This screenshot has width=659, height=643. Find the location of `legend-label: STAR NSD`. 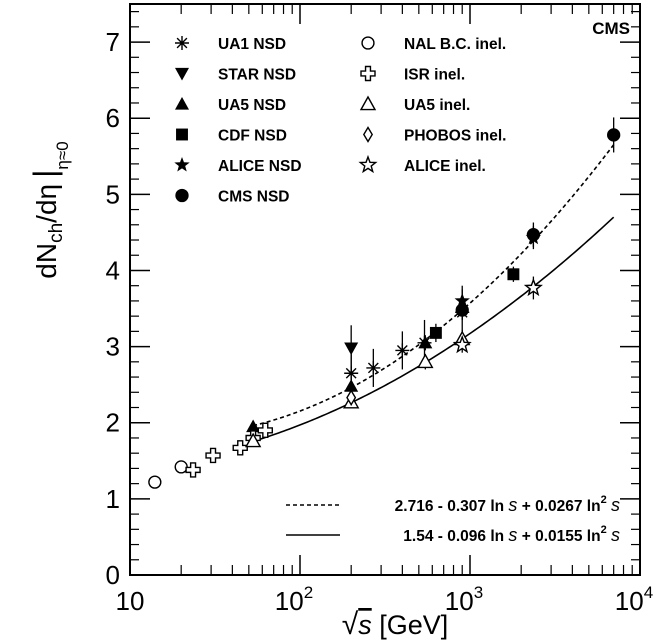

legend-label: STAR NSD is located at coordinates (257, 75).